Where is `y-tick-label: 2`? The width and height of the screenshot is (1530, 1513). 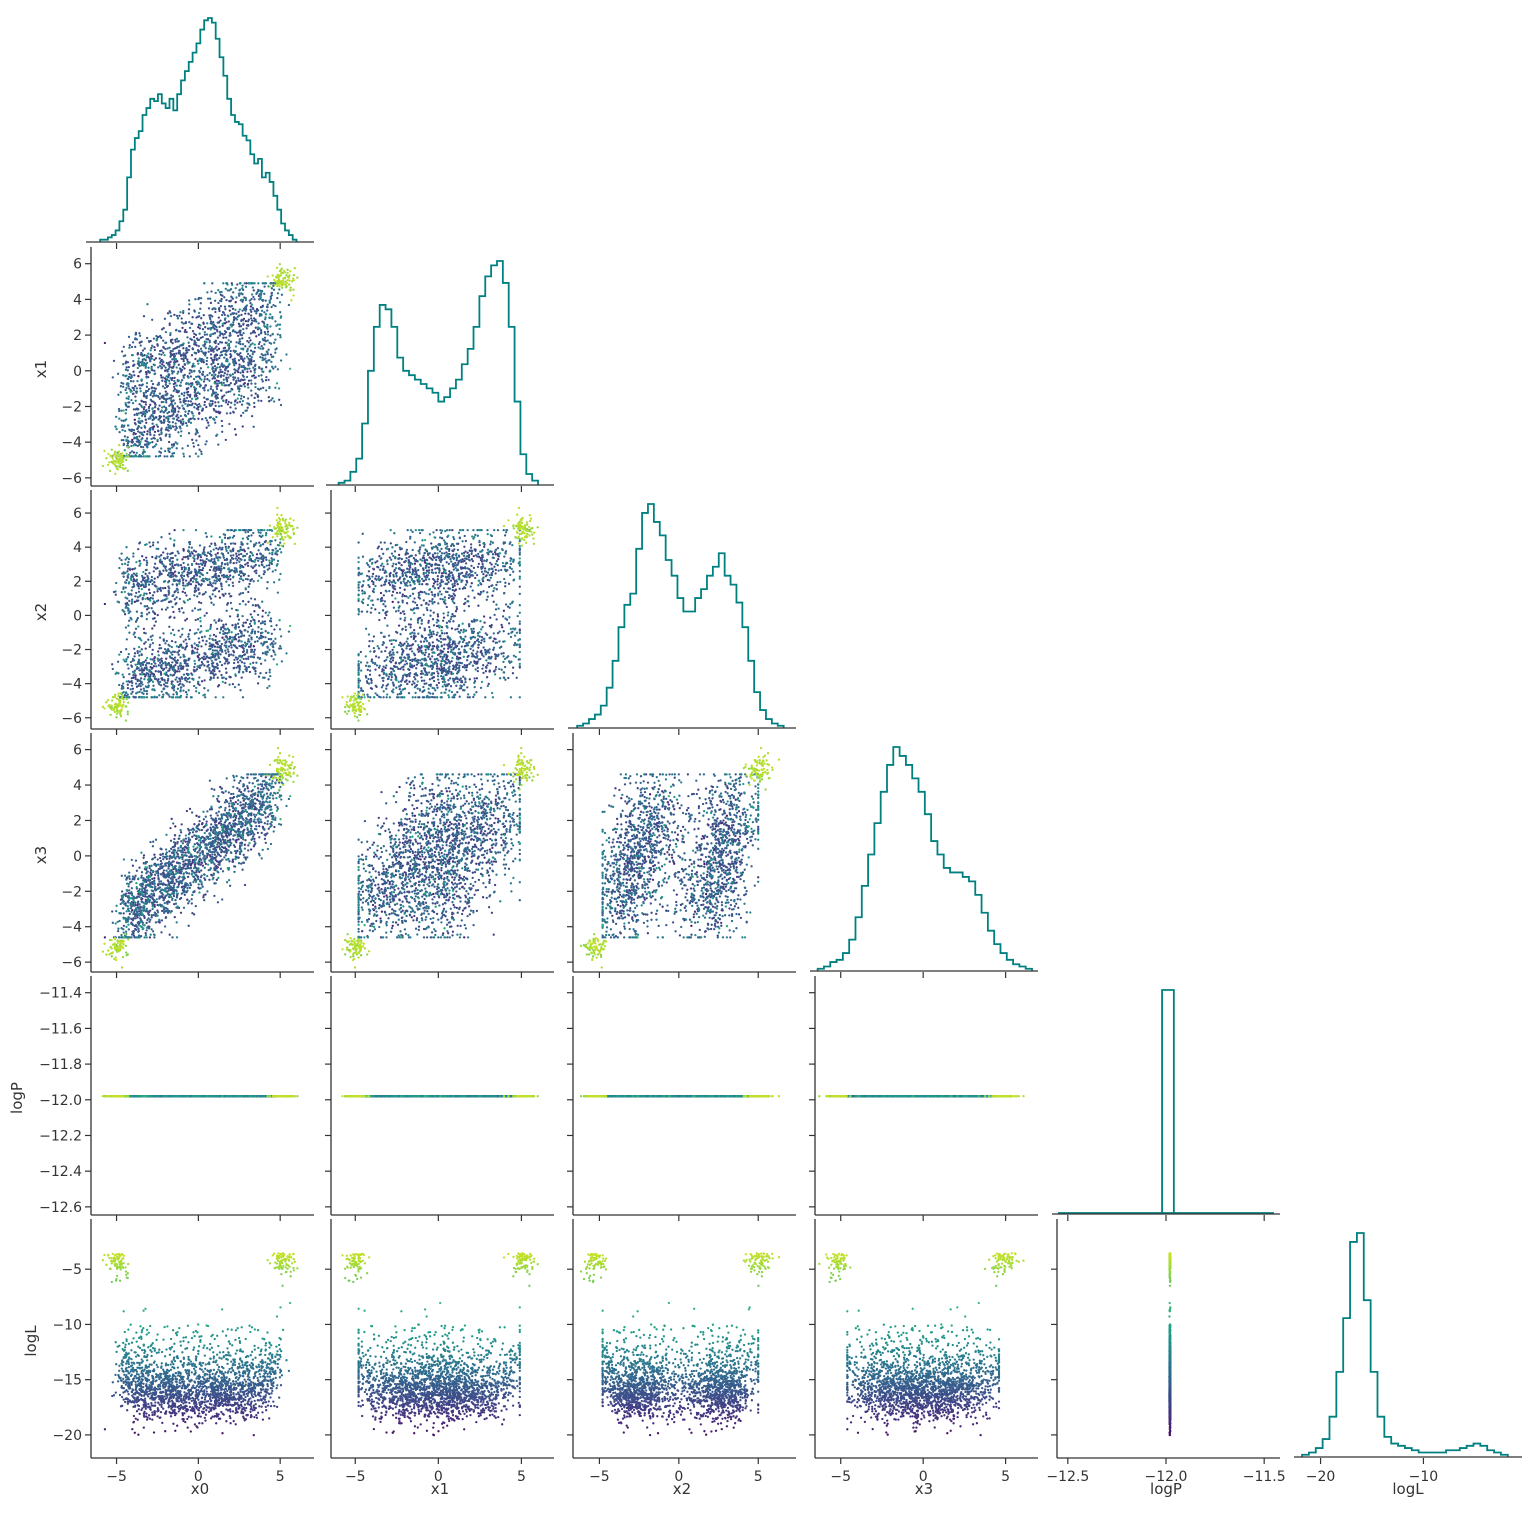 y-tick-label: 2 is located at coordinates (77, 582).